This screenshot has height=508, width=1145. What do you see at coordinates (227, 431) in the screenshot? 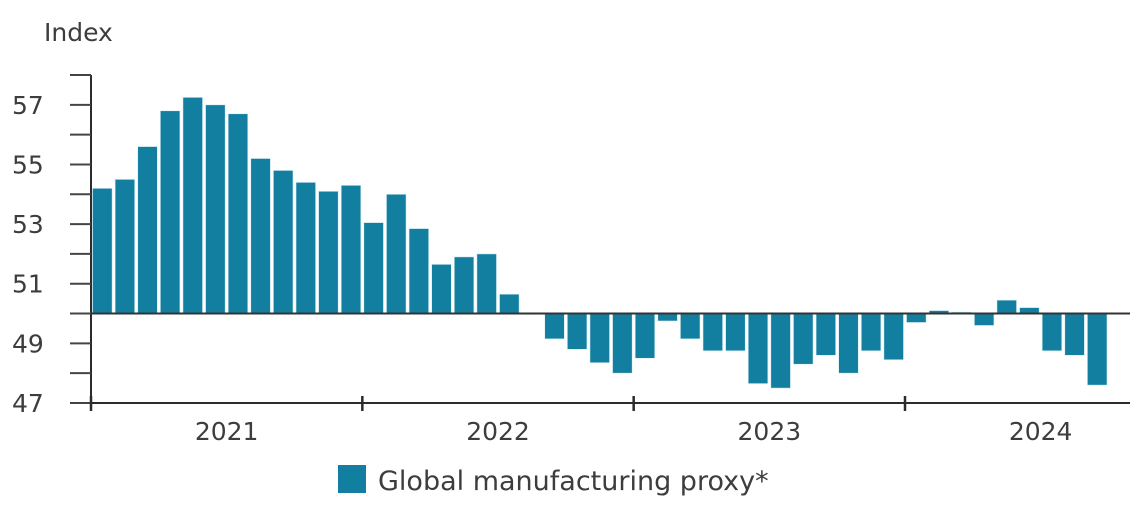
I see `x-tick-label: 2021` at bounding box center [227, 431].